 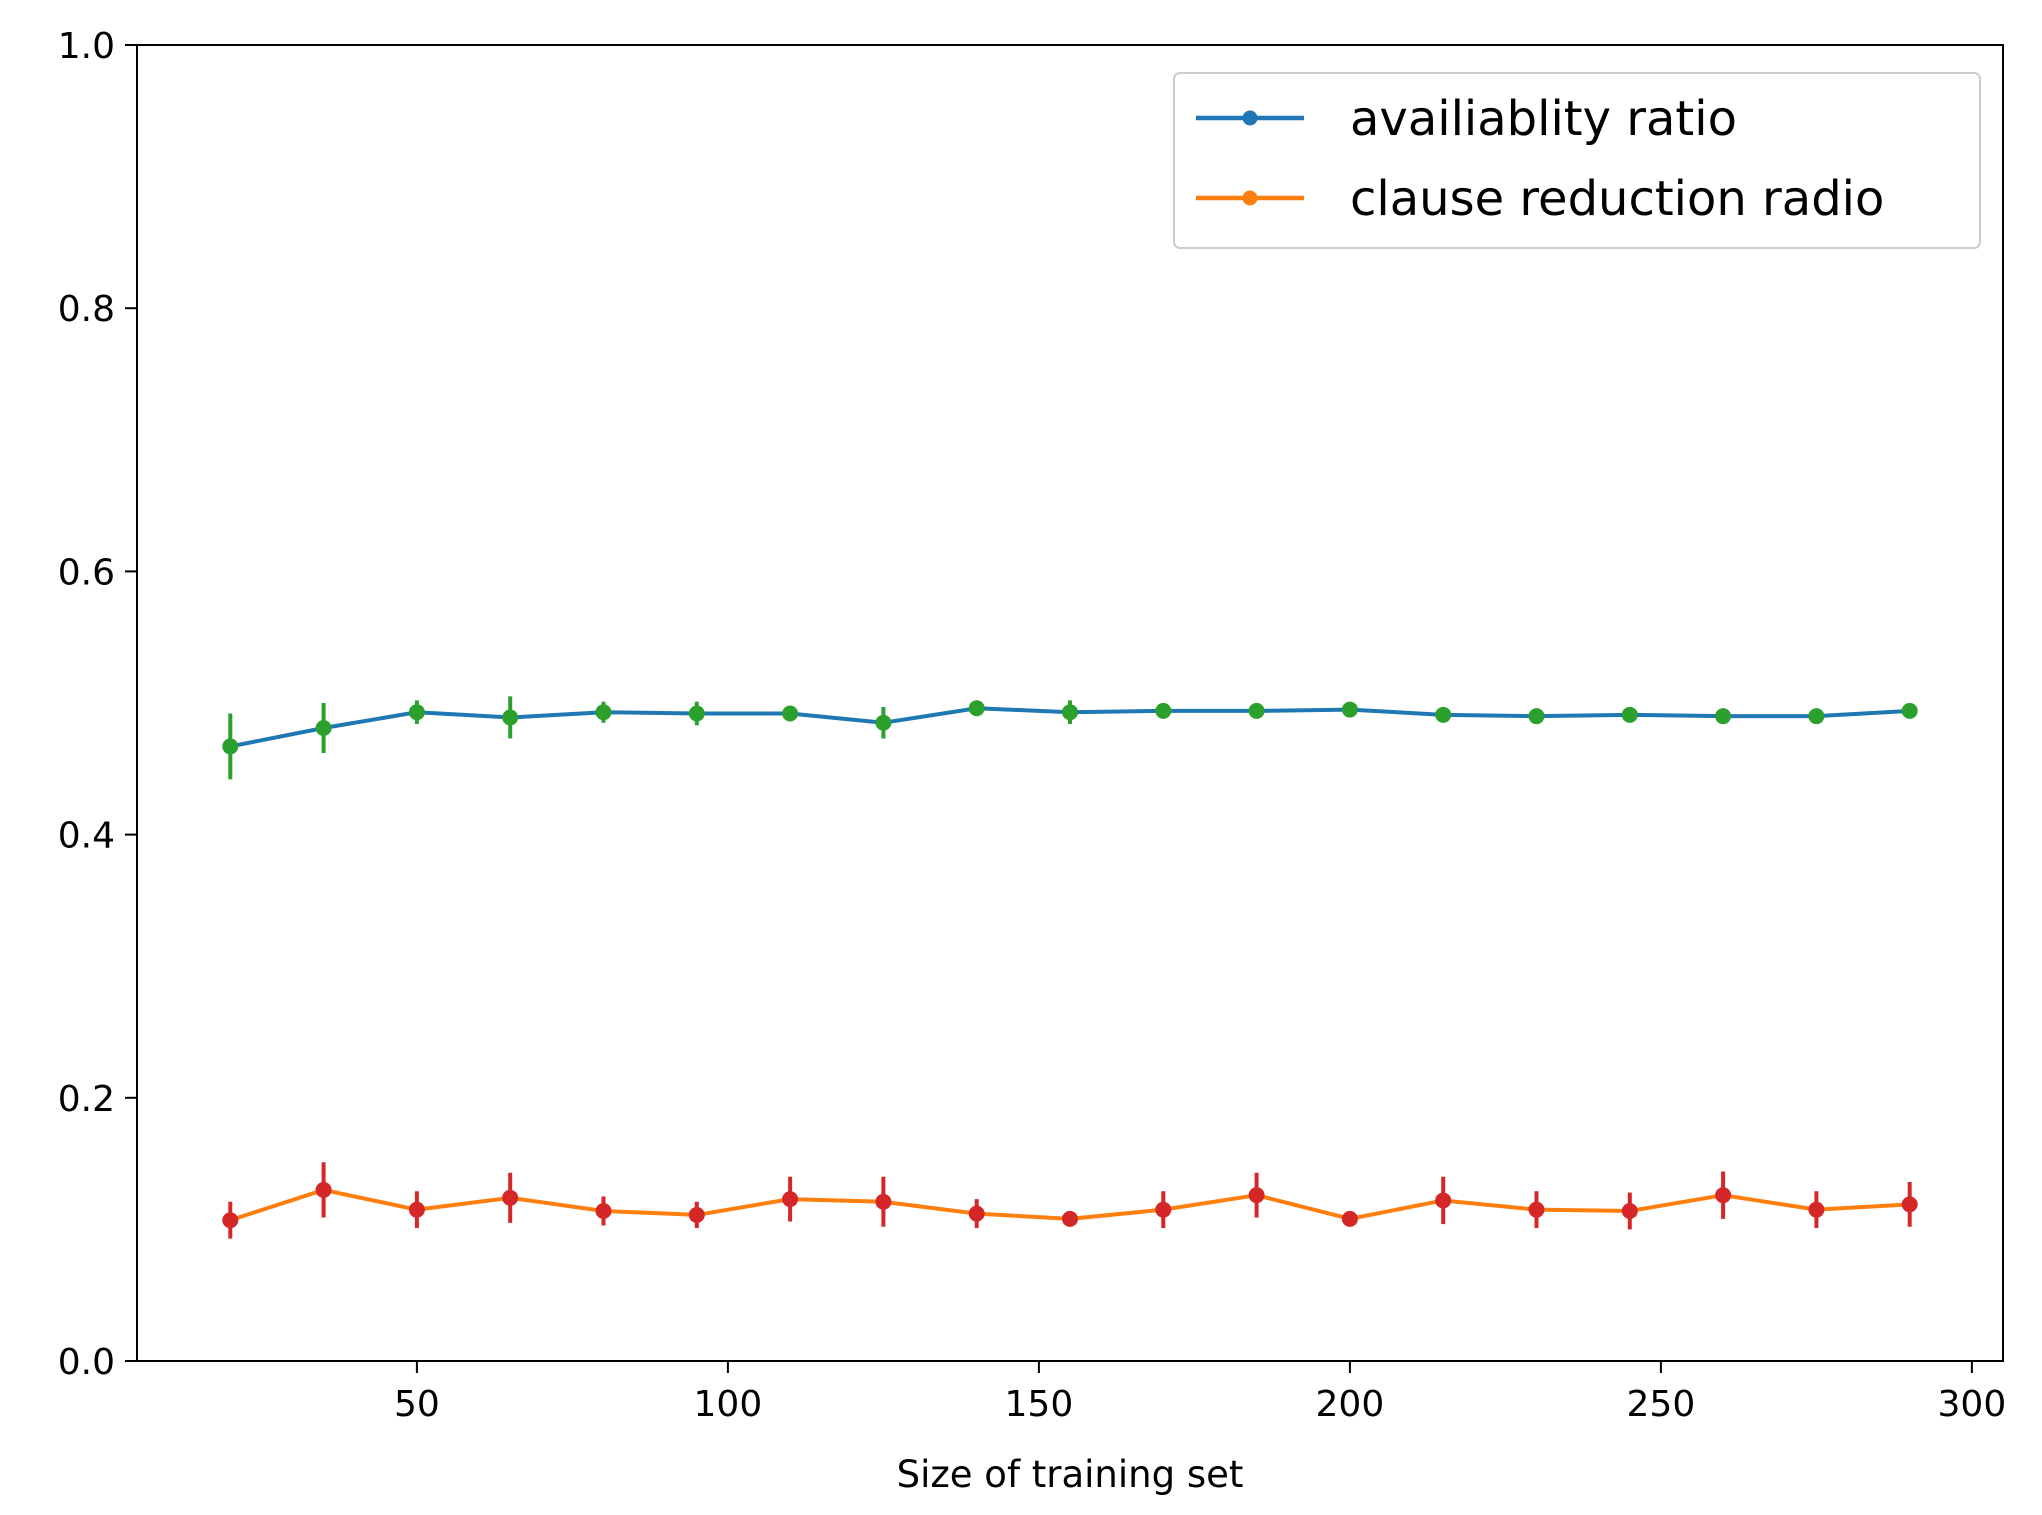 I want to click on y-tick-label: 0.8, so click(x=86, y=309).